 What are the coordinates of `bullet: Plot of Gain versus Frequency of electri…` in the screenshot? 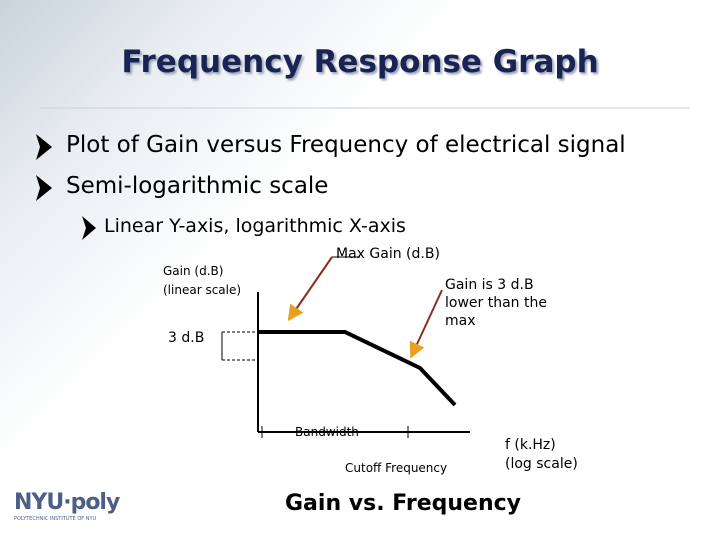 It's located at (346, 145).